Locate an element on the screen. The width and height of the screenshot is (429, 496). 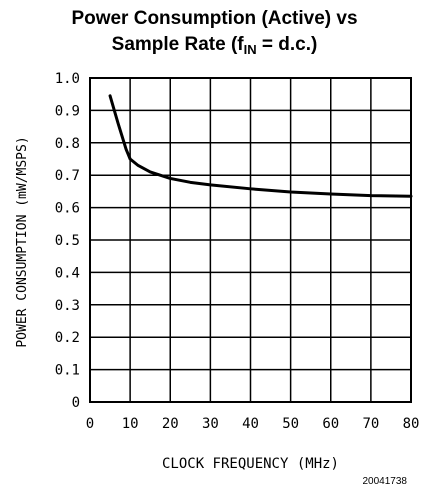
x-tick-label: 0 is located at coordinates (90, 424).